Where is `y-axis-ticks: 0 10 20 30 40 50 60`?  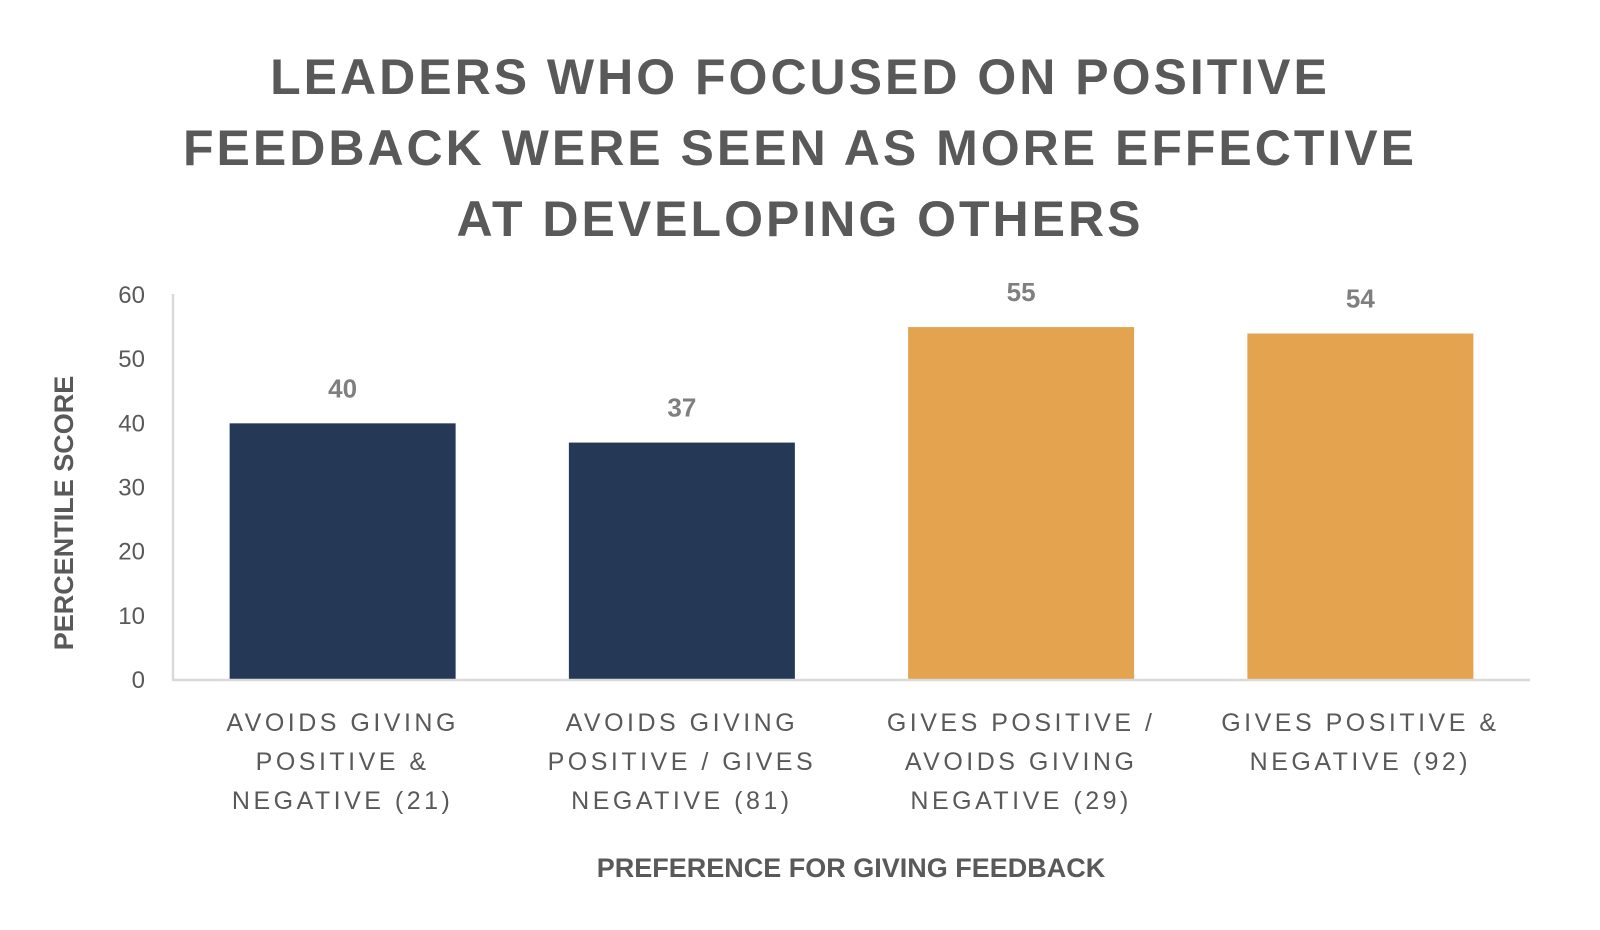
y-axis-ticks: 0 10 20 30 40 50 60 is located at coordinates (131, 488).